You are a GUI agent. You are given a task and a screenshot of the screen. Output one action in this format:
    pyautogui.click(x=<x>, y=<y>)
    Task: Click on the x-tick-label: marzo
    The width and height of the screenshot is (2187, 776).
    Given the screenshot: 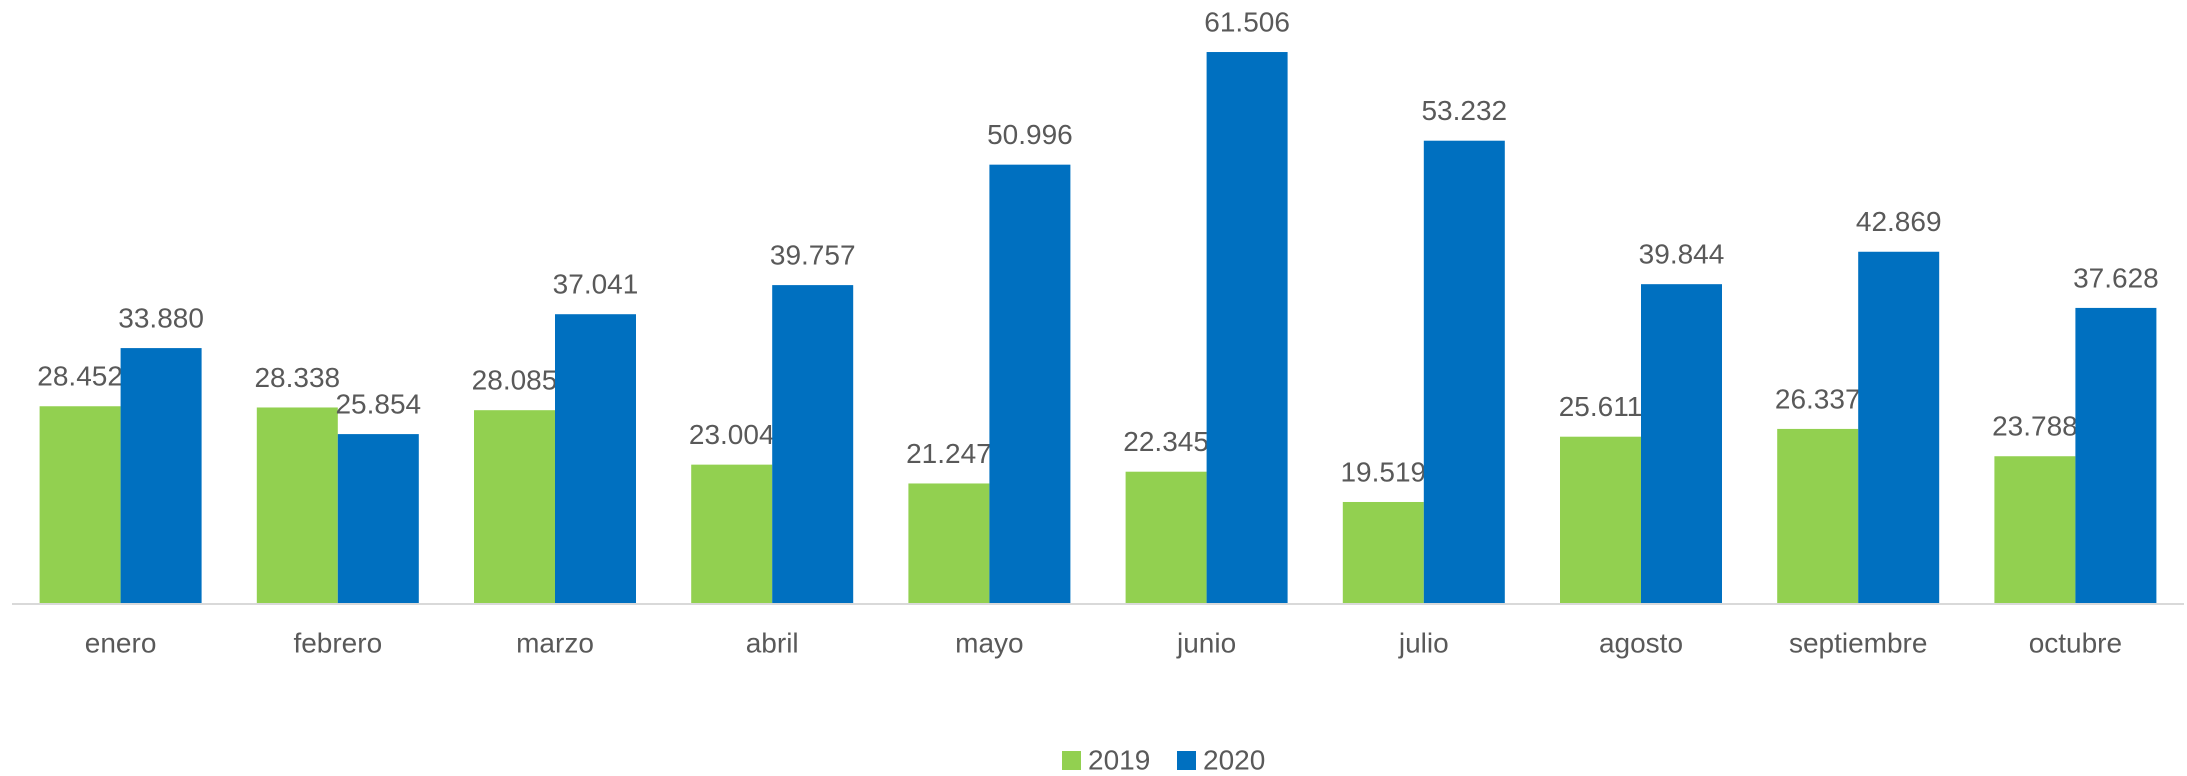 What is the action you would take?
    pyautogui.click(x=555, y=642)
    